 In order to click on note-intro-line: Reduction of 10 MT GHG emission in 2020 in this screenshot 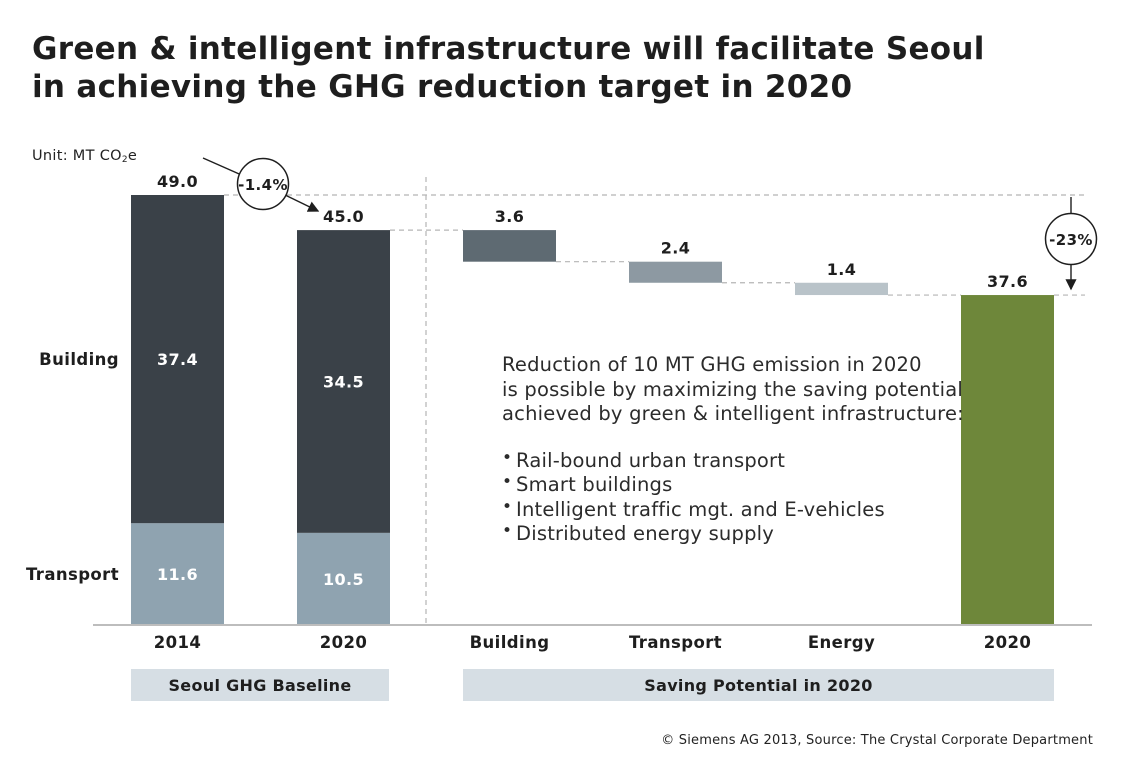, I will do `click(712, 364)`.